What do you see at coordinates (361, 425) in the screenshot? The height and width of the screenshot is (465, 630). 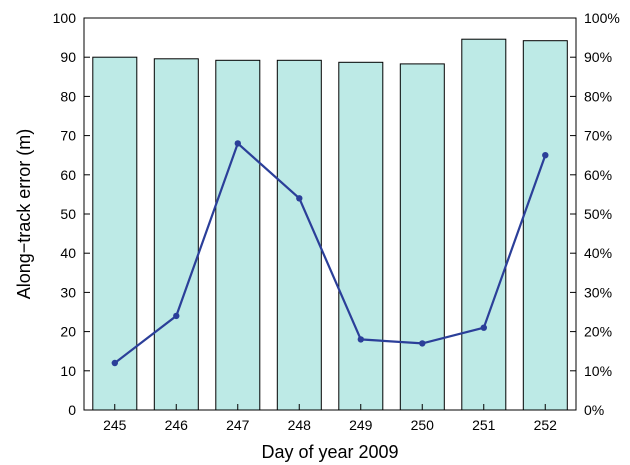 I see `x-tick-label: 249` at bounding box center [361, 425].